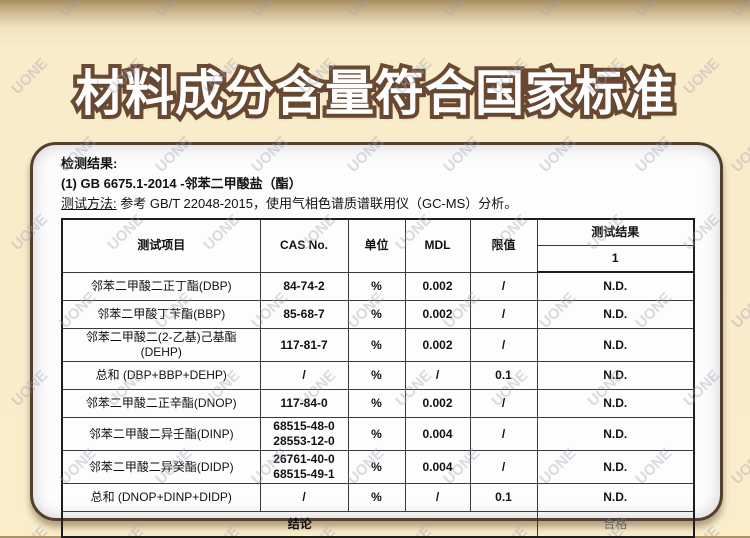 This screenshot has height=538, width=750. Describe the element at coordinates (304, 314) in the screenshot. I see `cell-cas: 85-68-7` at that location.